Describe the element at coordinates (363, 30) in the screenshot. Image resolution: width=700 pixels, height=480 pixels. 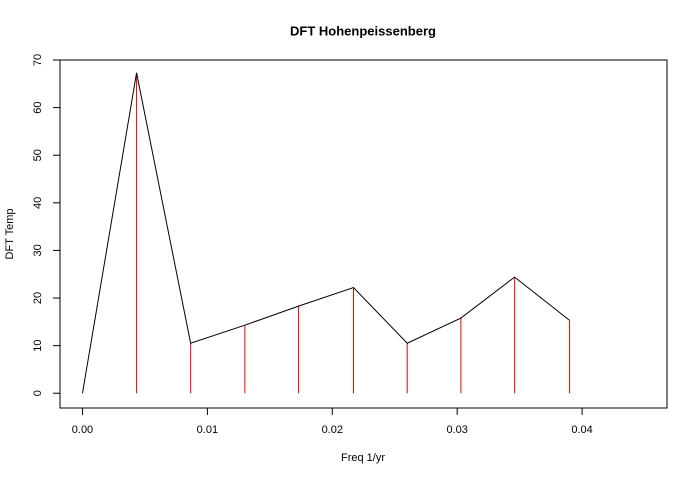
I see `chart-title: DFT Hohenpeissenberg` at that location.